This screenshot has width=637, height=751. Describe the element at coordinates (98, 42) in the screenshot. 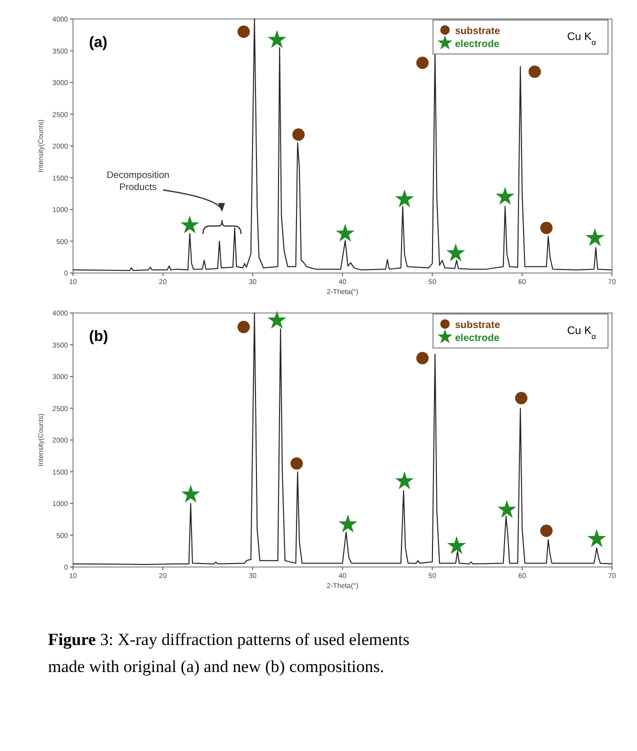

I see `annotation: (a)` at that location.